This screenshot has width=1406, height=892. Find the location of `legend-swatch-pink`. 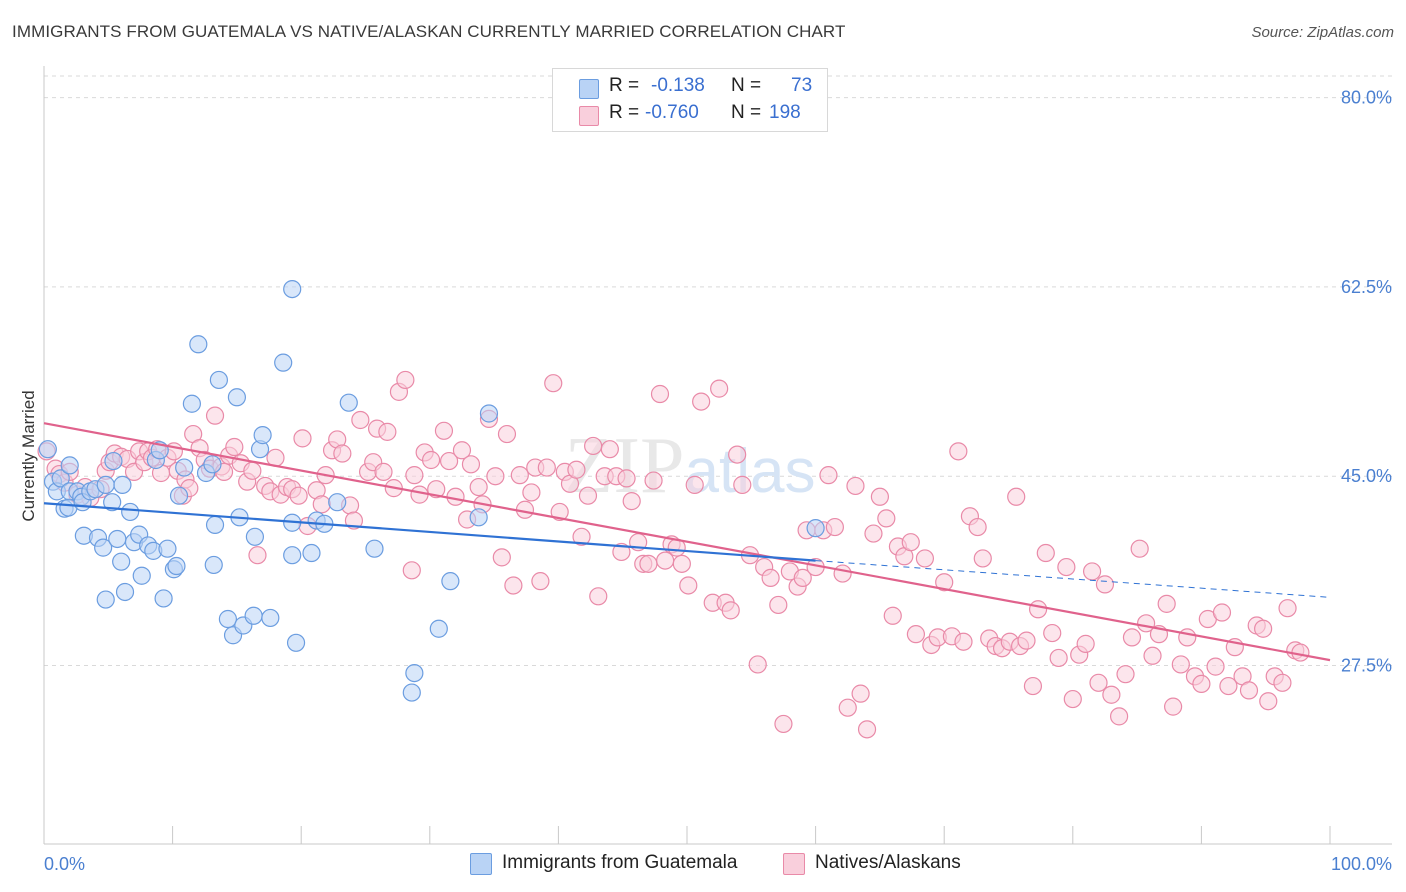

legend-swatch-pink is located at coordinates (589, 116).